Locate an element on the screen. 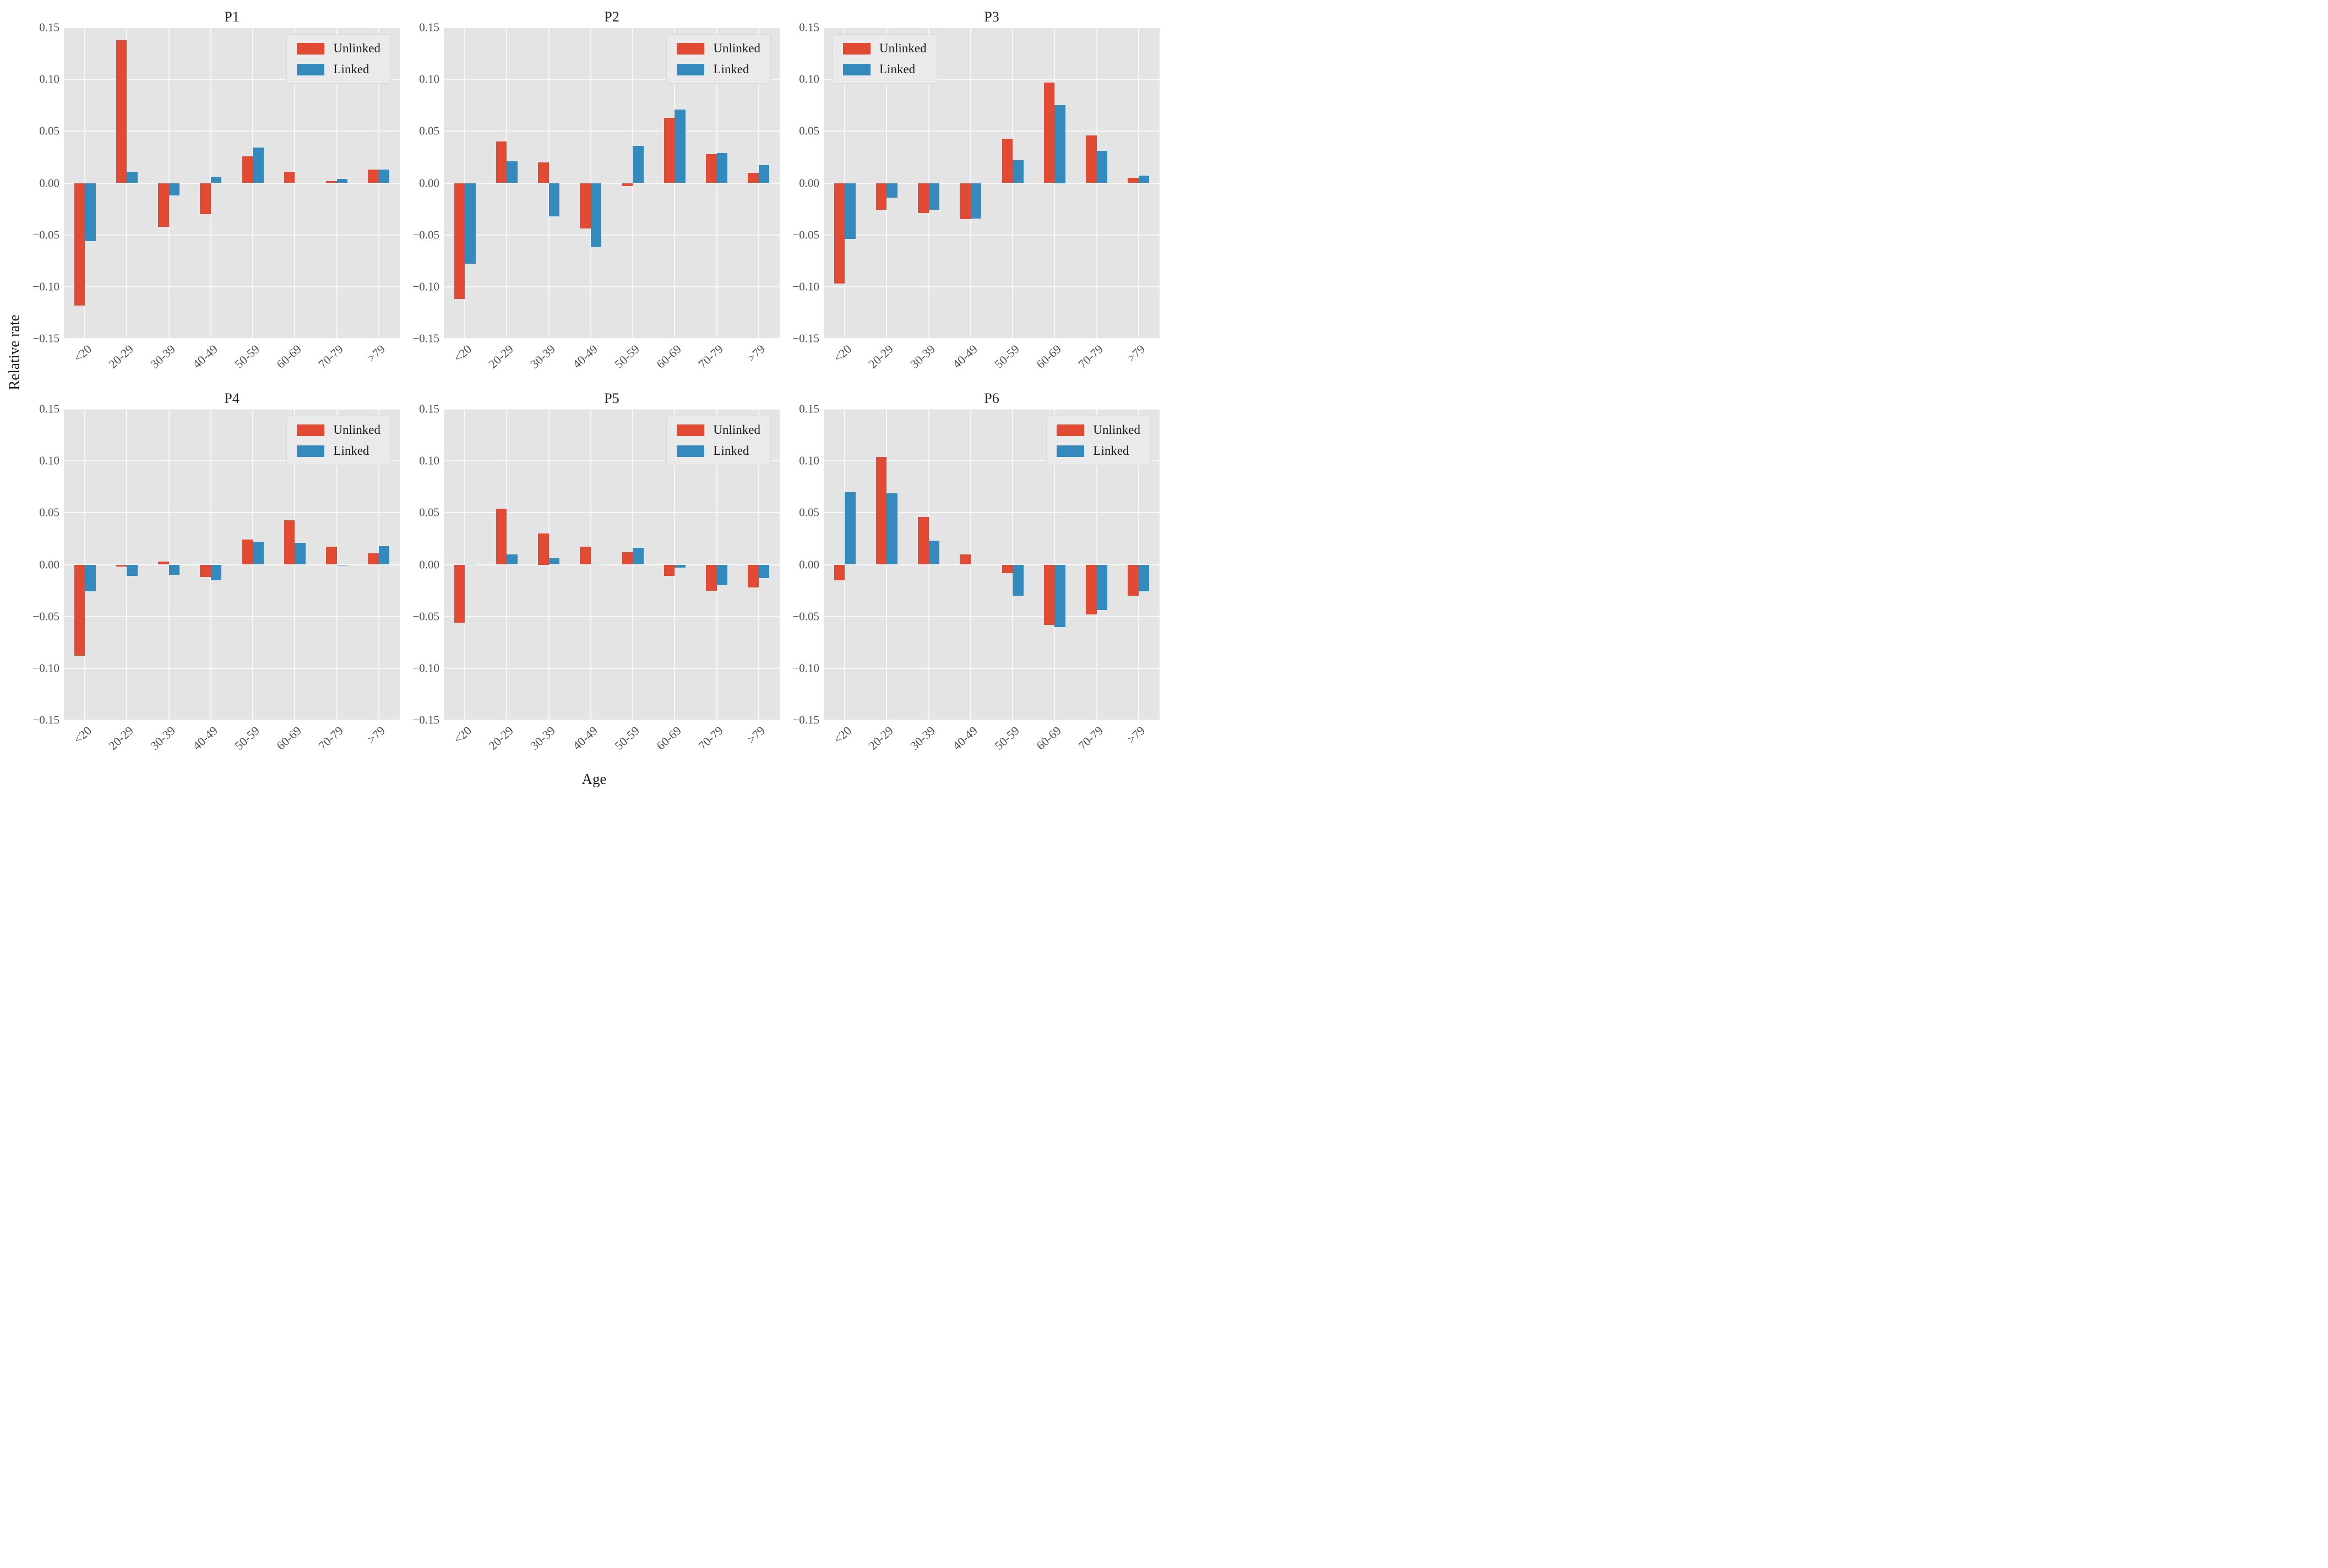 The height and width of the screenshot is (1568, 2328). x-tick-label: <20 is located at coordinates (842, 735).